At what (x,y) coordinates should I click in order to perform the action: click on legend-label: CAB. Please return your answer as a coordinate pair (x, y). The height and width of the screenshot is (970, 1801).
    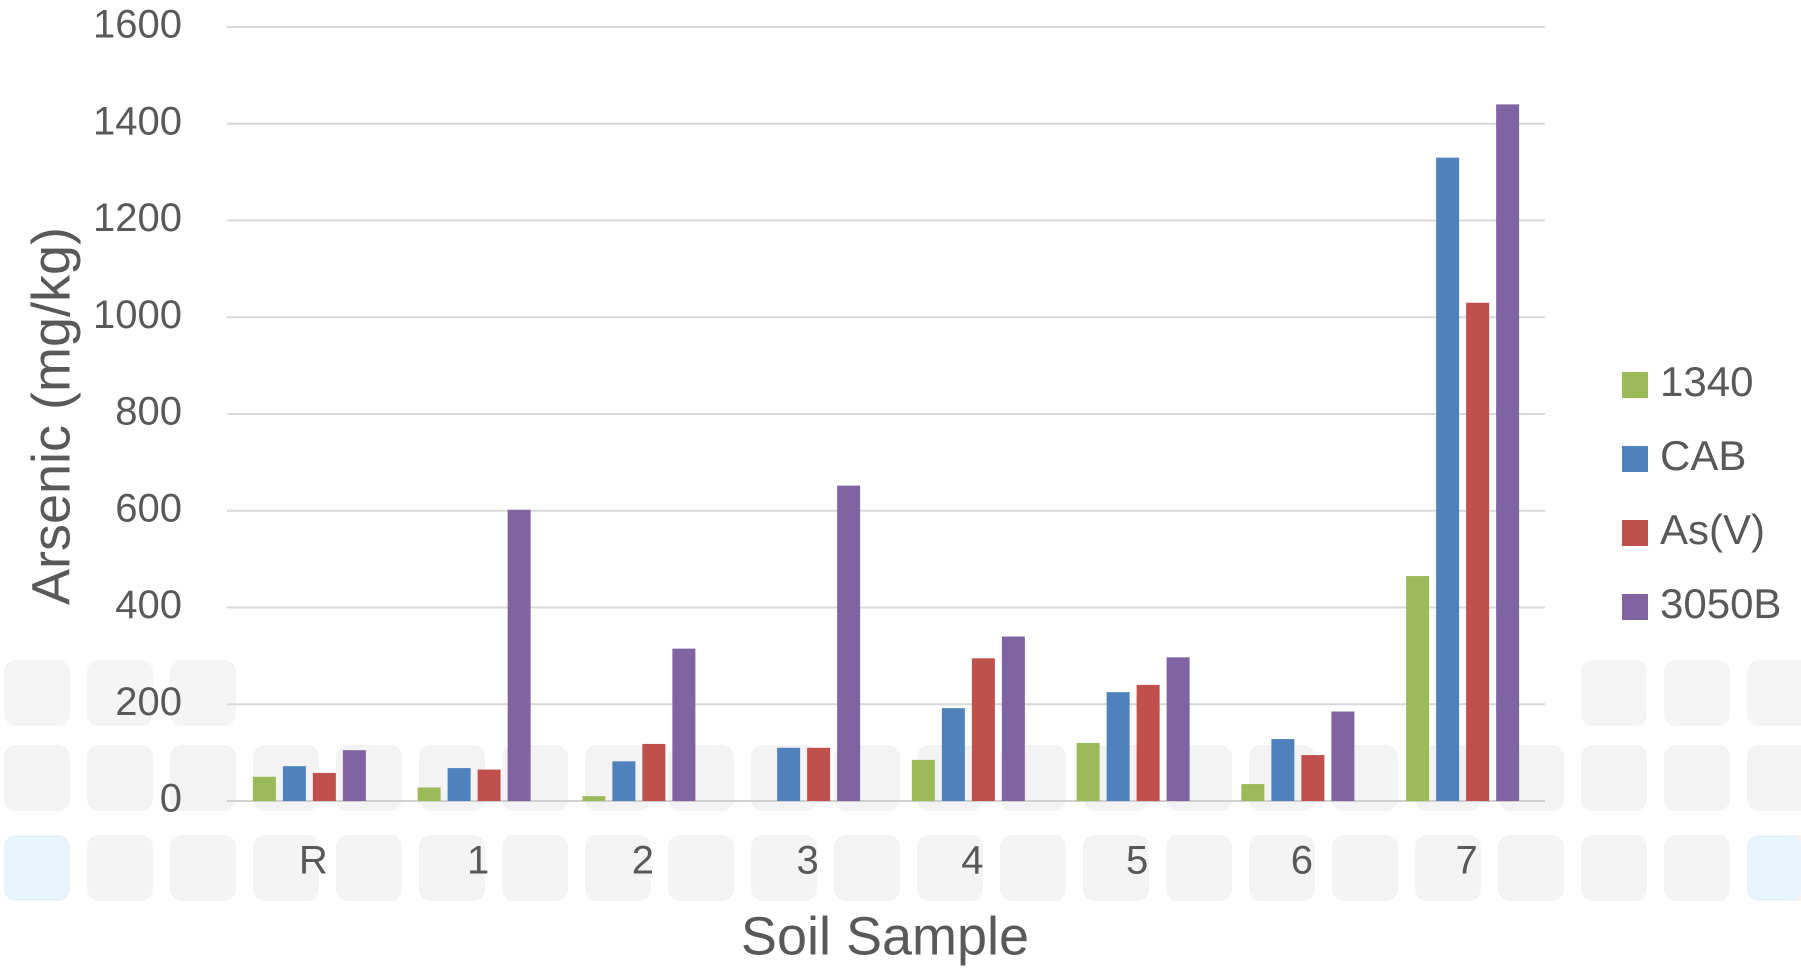
    Looking at the image, I should click on (1703, 455).